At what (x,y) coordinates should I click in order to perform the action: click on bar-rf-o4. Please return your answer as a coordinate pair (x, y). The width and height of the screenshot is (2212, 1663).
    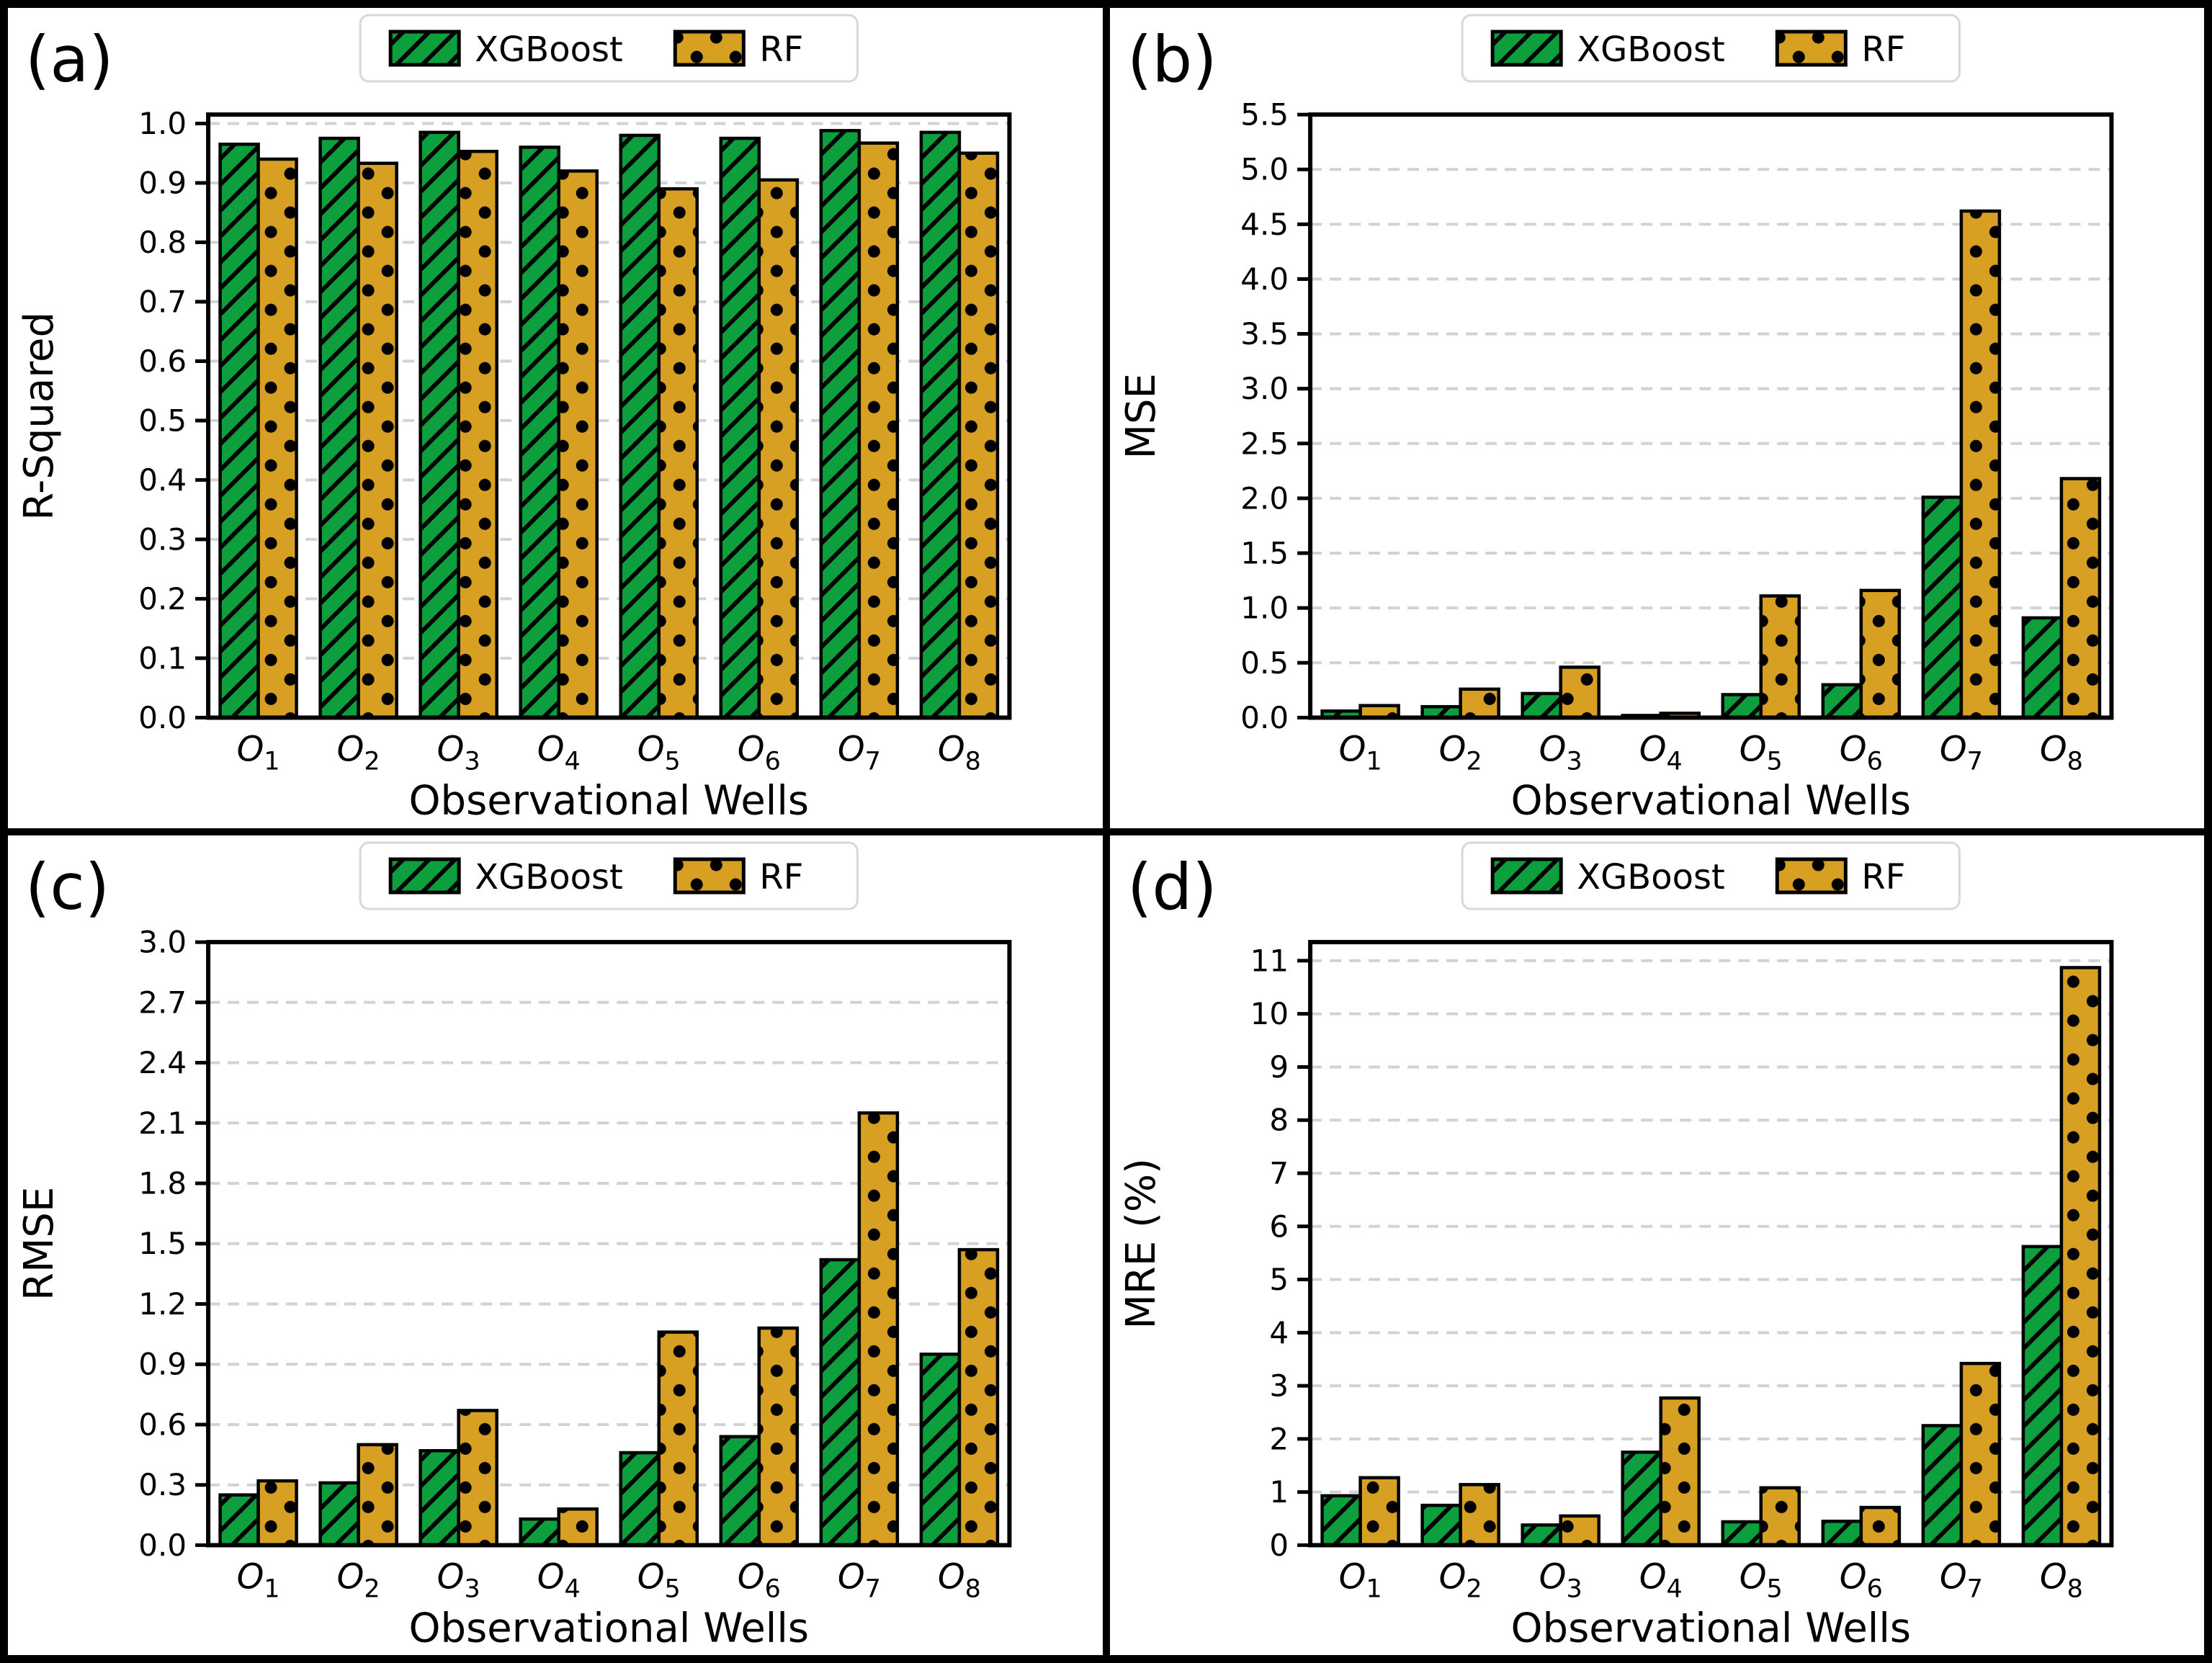
    Looking at the image, I should click on (578, 445).